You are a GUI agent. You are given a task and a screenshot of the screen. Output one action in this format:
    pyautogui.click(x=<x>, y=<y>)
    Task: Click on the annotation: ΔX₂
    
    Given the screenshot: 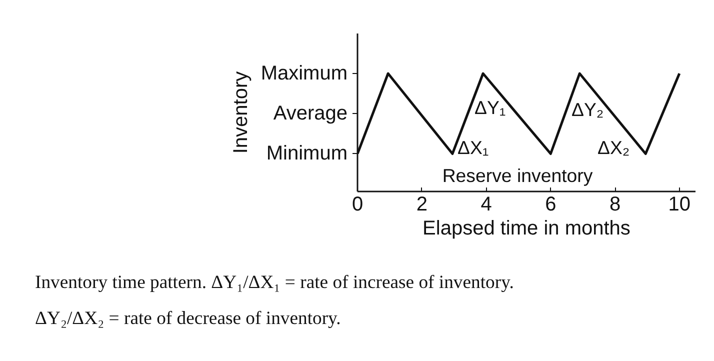 What is the action you would take?
    pyautogui.click(x=614, y=147)
    